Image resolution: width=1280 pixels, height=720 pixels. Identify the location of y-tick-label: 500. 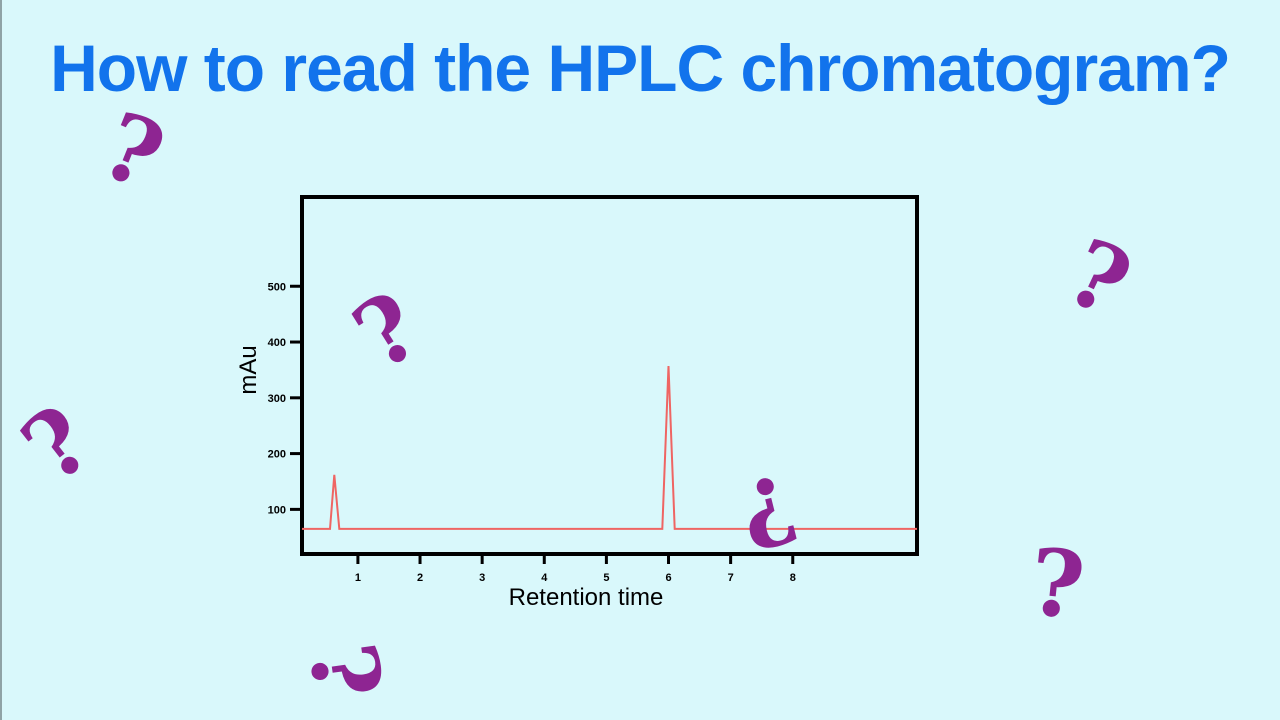
(277, 287).